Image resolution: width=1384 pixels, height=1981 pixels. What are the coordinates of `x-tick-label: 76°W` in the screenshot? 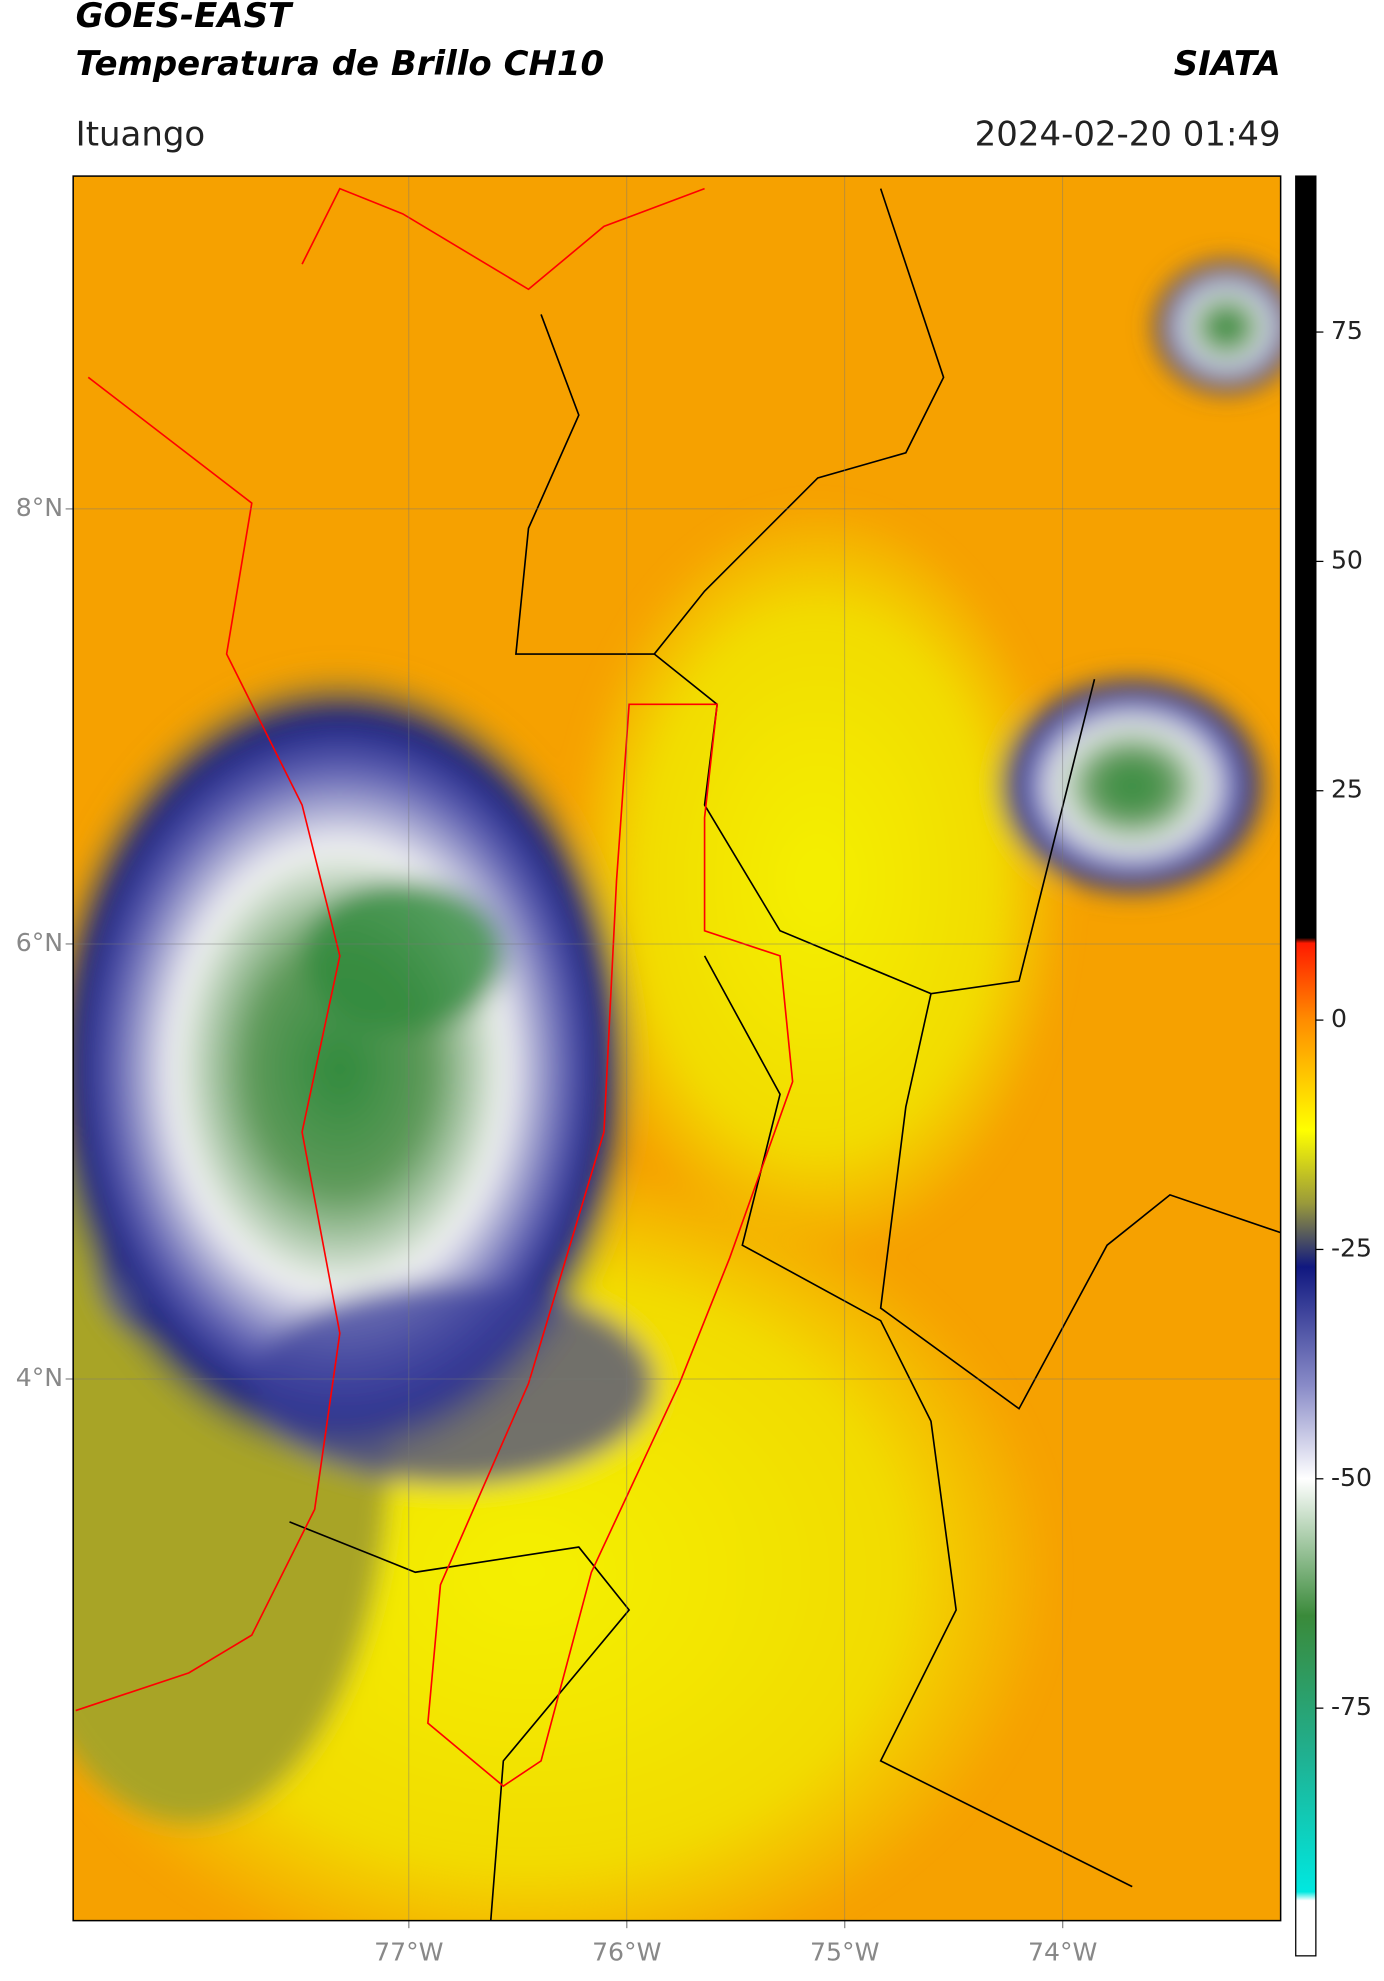 It's located at (627, 1951).